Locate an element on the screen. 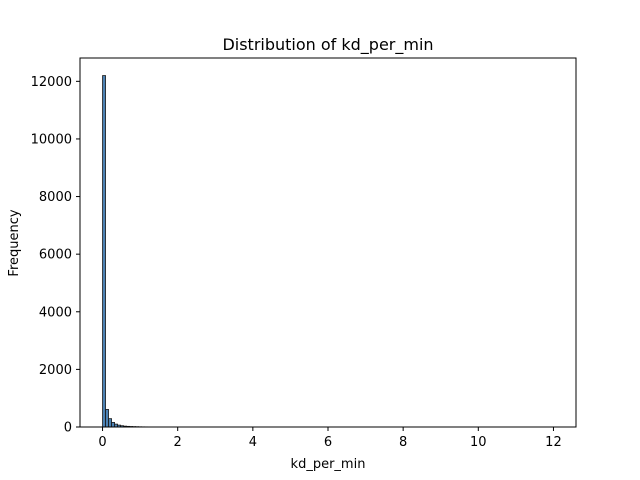 This screenshot has width=640, height=480. y-tick-label: 0 is located at coordinates (68, 428).